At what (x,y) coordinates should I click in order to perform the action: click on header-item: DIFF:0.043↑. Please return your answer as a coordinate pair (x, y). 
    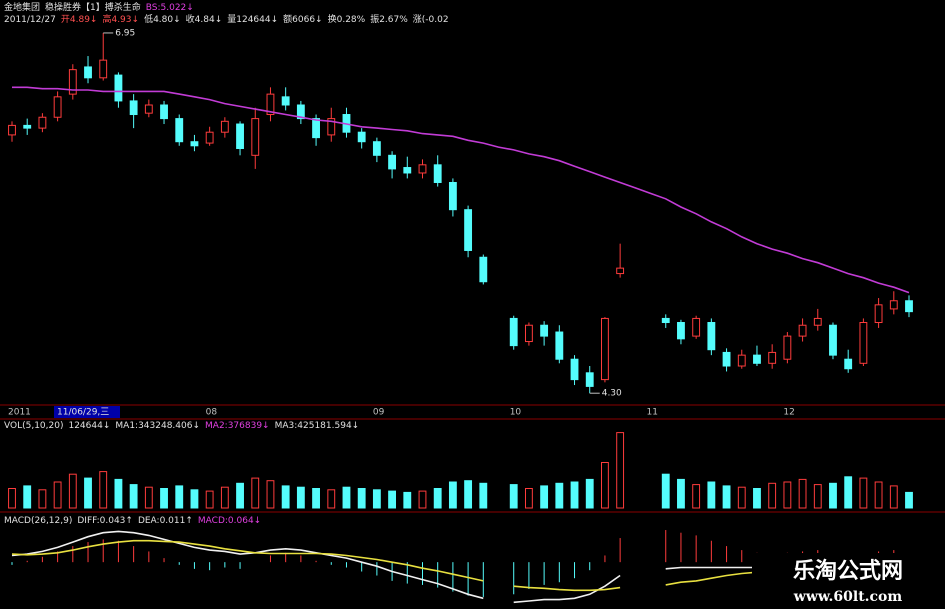
    Looking at the image, I should click on (105, 521).